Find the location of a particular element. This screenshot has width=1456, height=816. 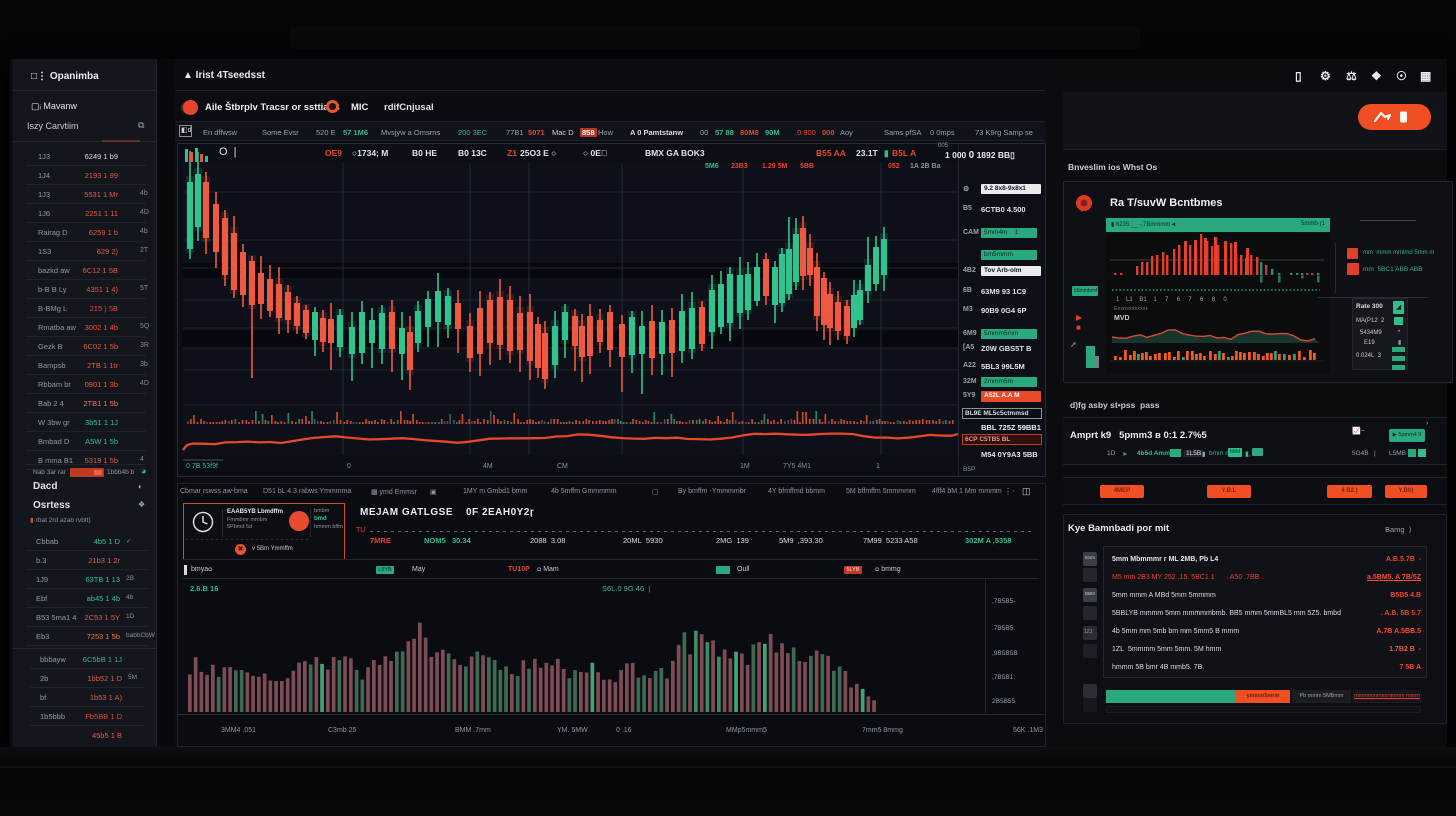

svg-text: MVD is located at coordinates (1122, 318).